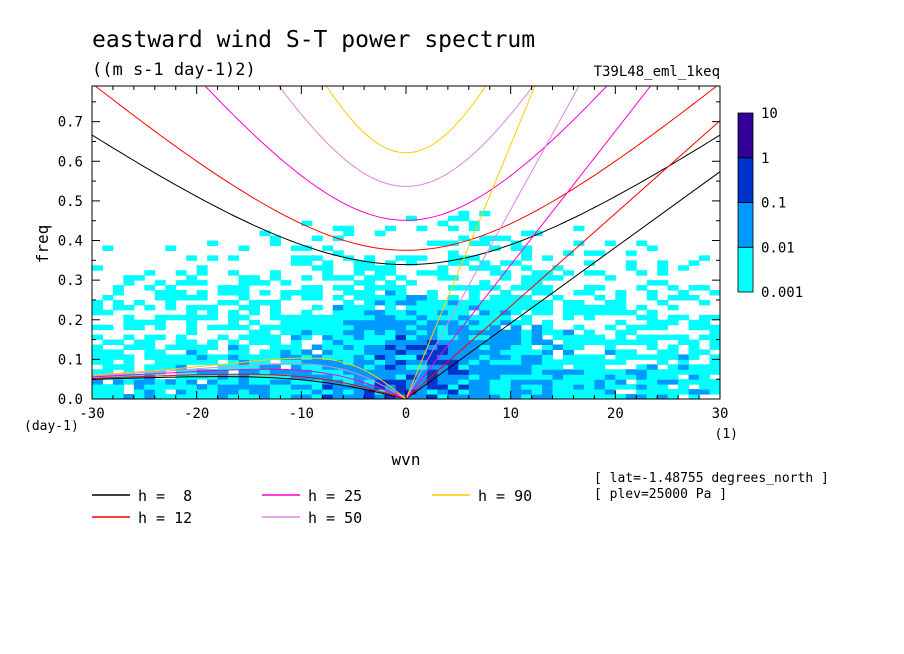 This screenshot has height=654, width=904. Describe the element at coordinates (528, 242) in the screenshot. I see `kelvin-curve` at that location.